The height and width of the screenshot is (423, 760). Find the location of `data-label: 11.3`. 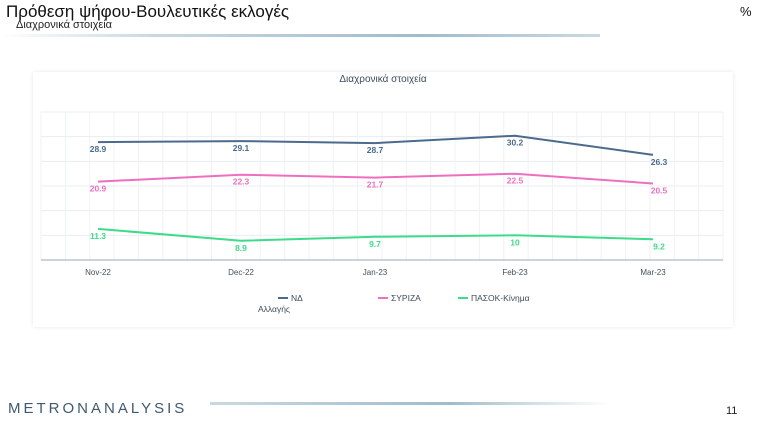

data-label: 11.3 is located at coordinates (98, 236).